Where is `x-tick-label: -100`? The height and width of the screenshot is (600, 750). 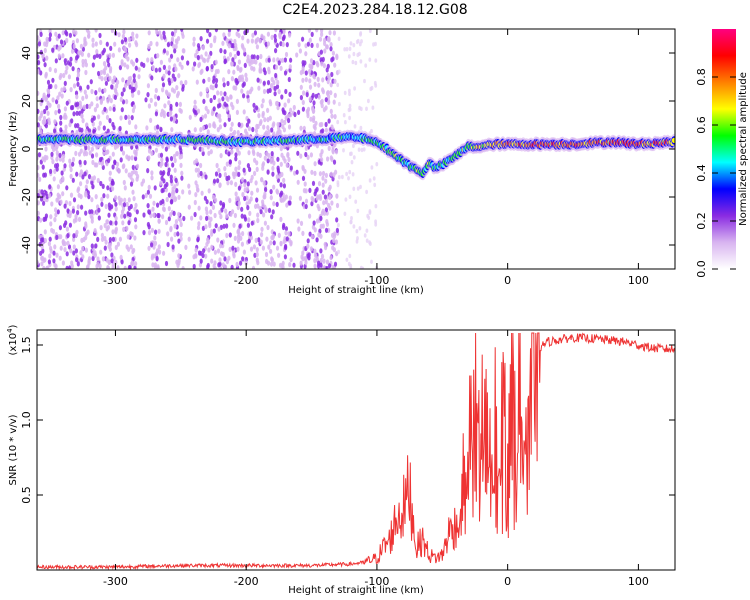
x-tick-label: -100 is located at coordinates (376, 581).